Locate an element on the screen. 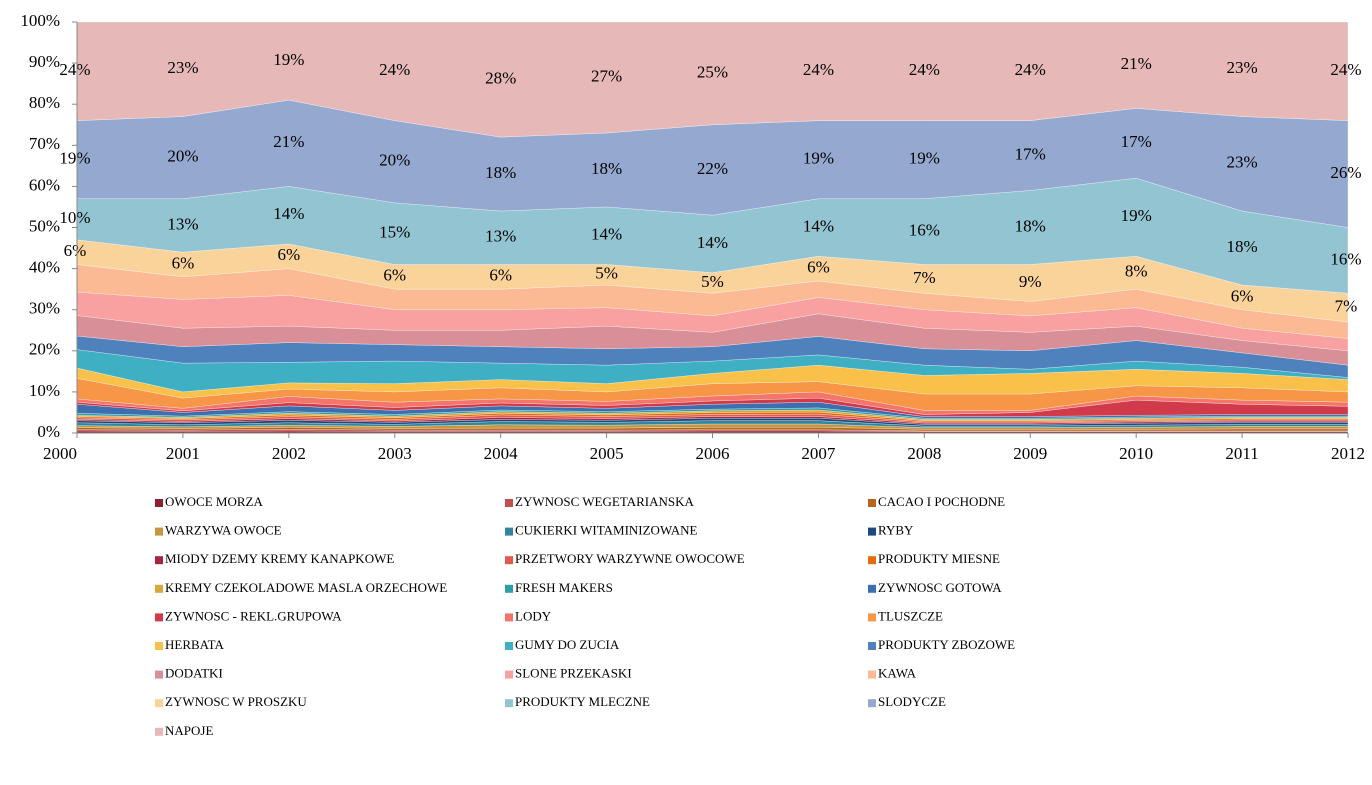 Image resolution: width=1372 pixels, height=785 pixels. x-tick-label: 2010 is located at coordinates (1136, 453).